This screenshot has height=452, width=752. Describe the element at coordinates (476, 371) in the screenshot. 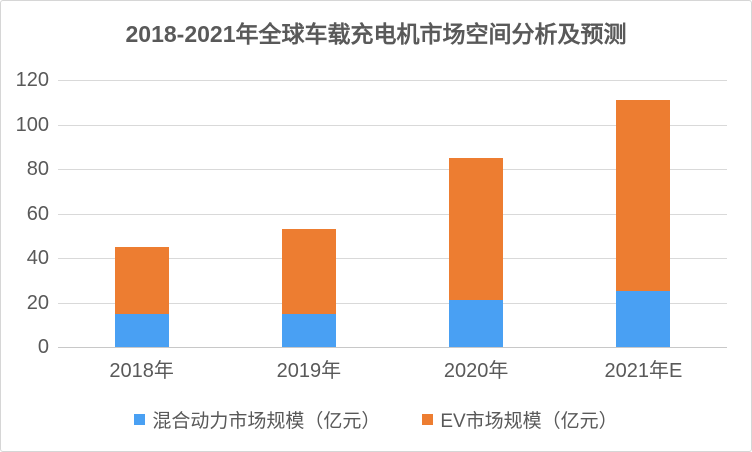

I see `x-tick-label: 2020年` at that location.